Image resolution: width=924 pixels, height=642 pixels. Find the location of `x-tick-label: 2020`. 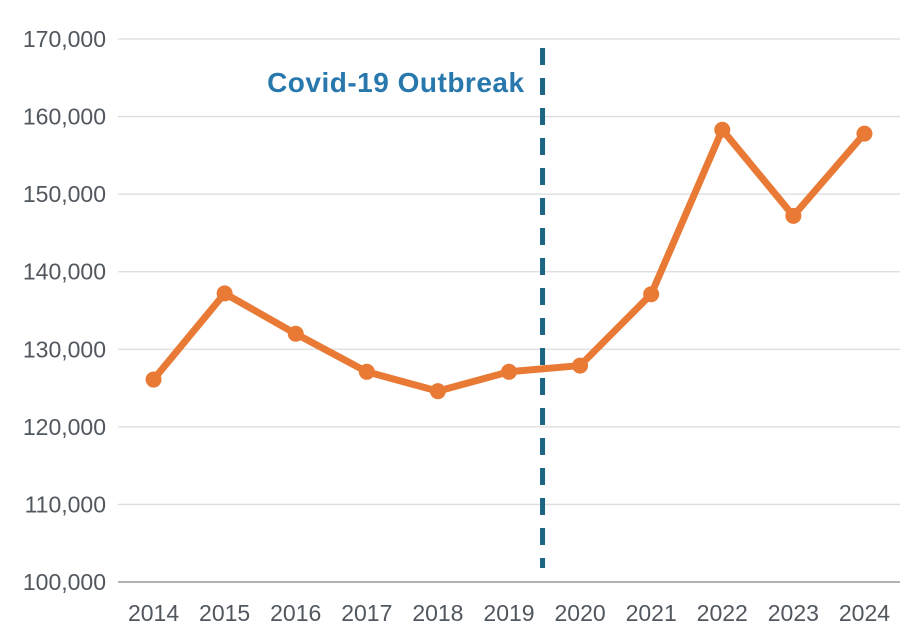

x-tick-label: 2020 is located at coordinates (580, 613).